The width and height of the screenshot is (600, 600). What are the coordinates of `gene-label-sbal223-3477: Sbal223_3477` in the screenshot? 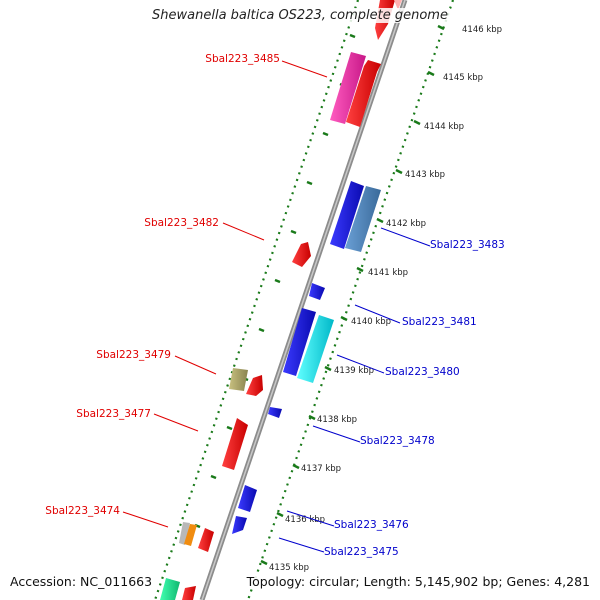 It's located at (113, 414).